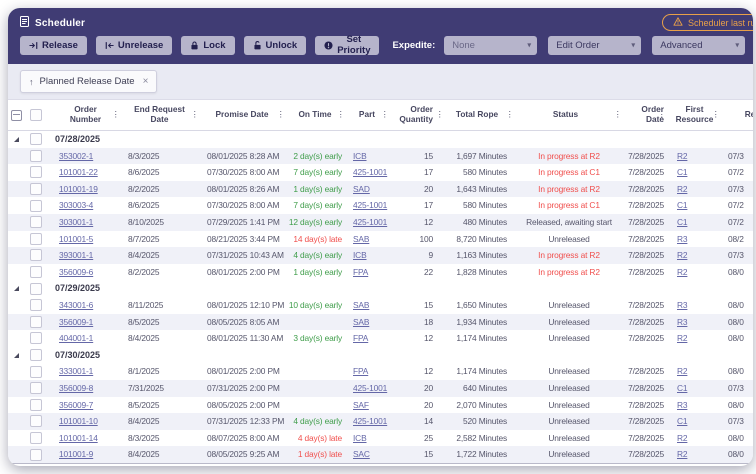 The image size is (756, 474). Describe the element at coordinates (76, 338) in the screenshot. I see `order-number-link: 404001-1` at that location.